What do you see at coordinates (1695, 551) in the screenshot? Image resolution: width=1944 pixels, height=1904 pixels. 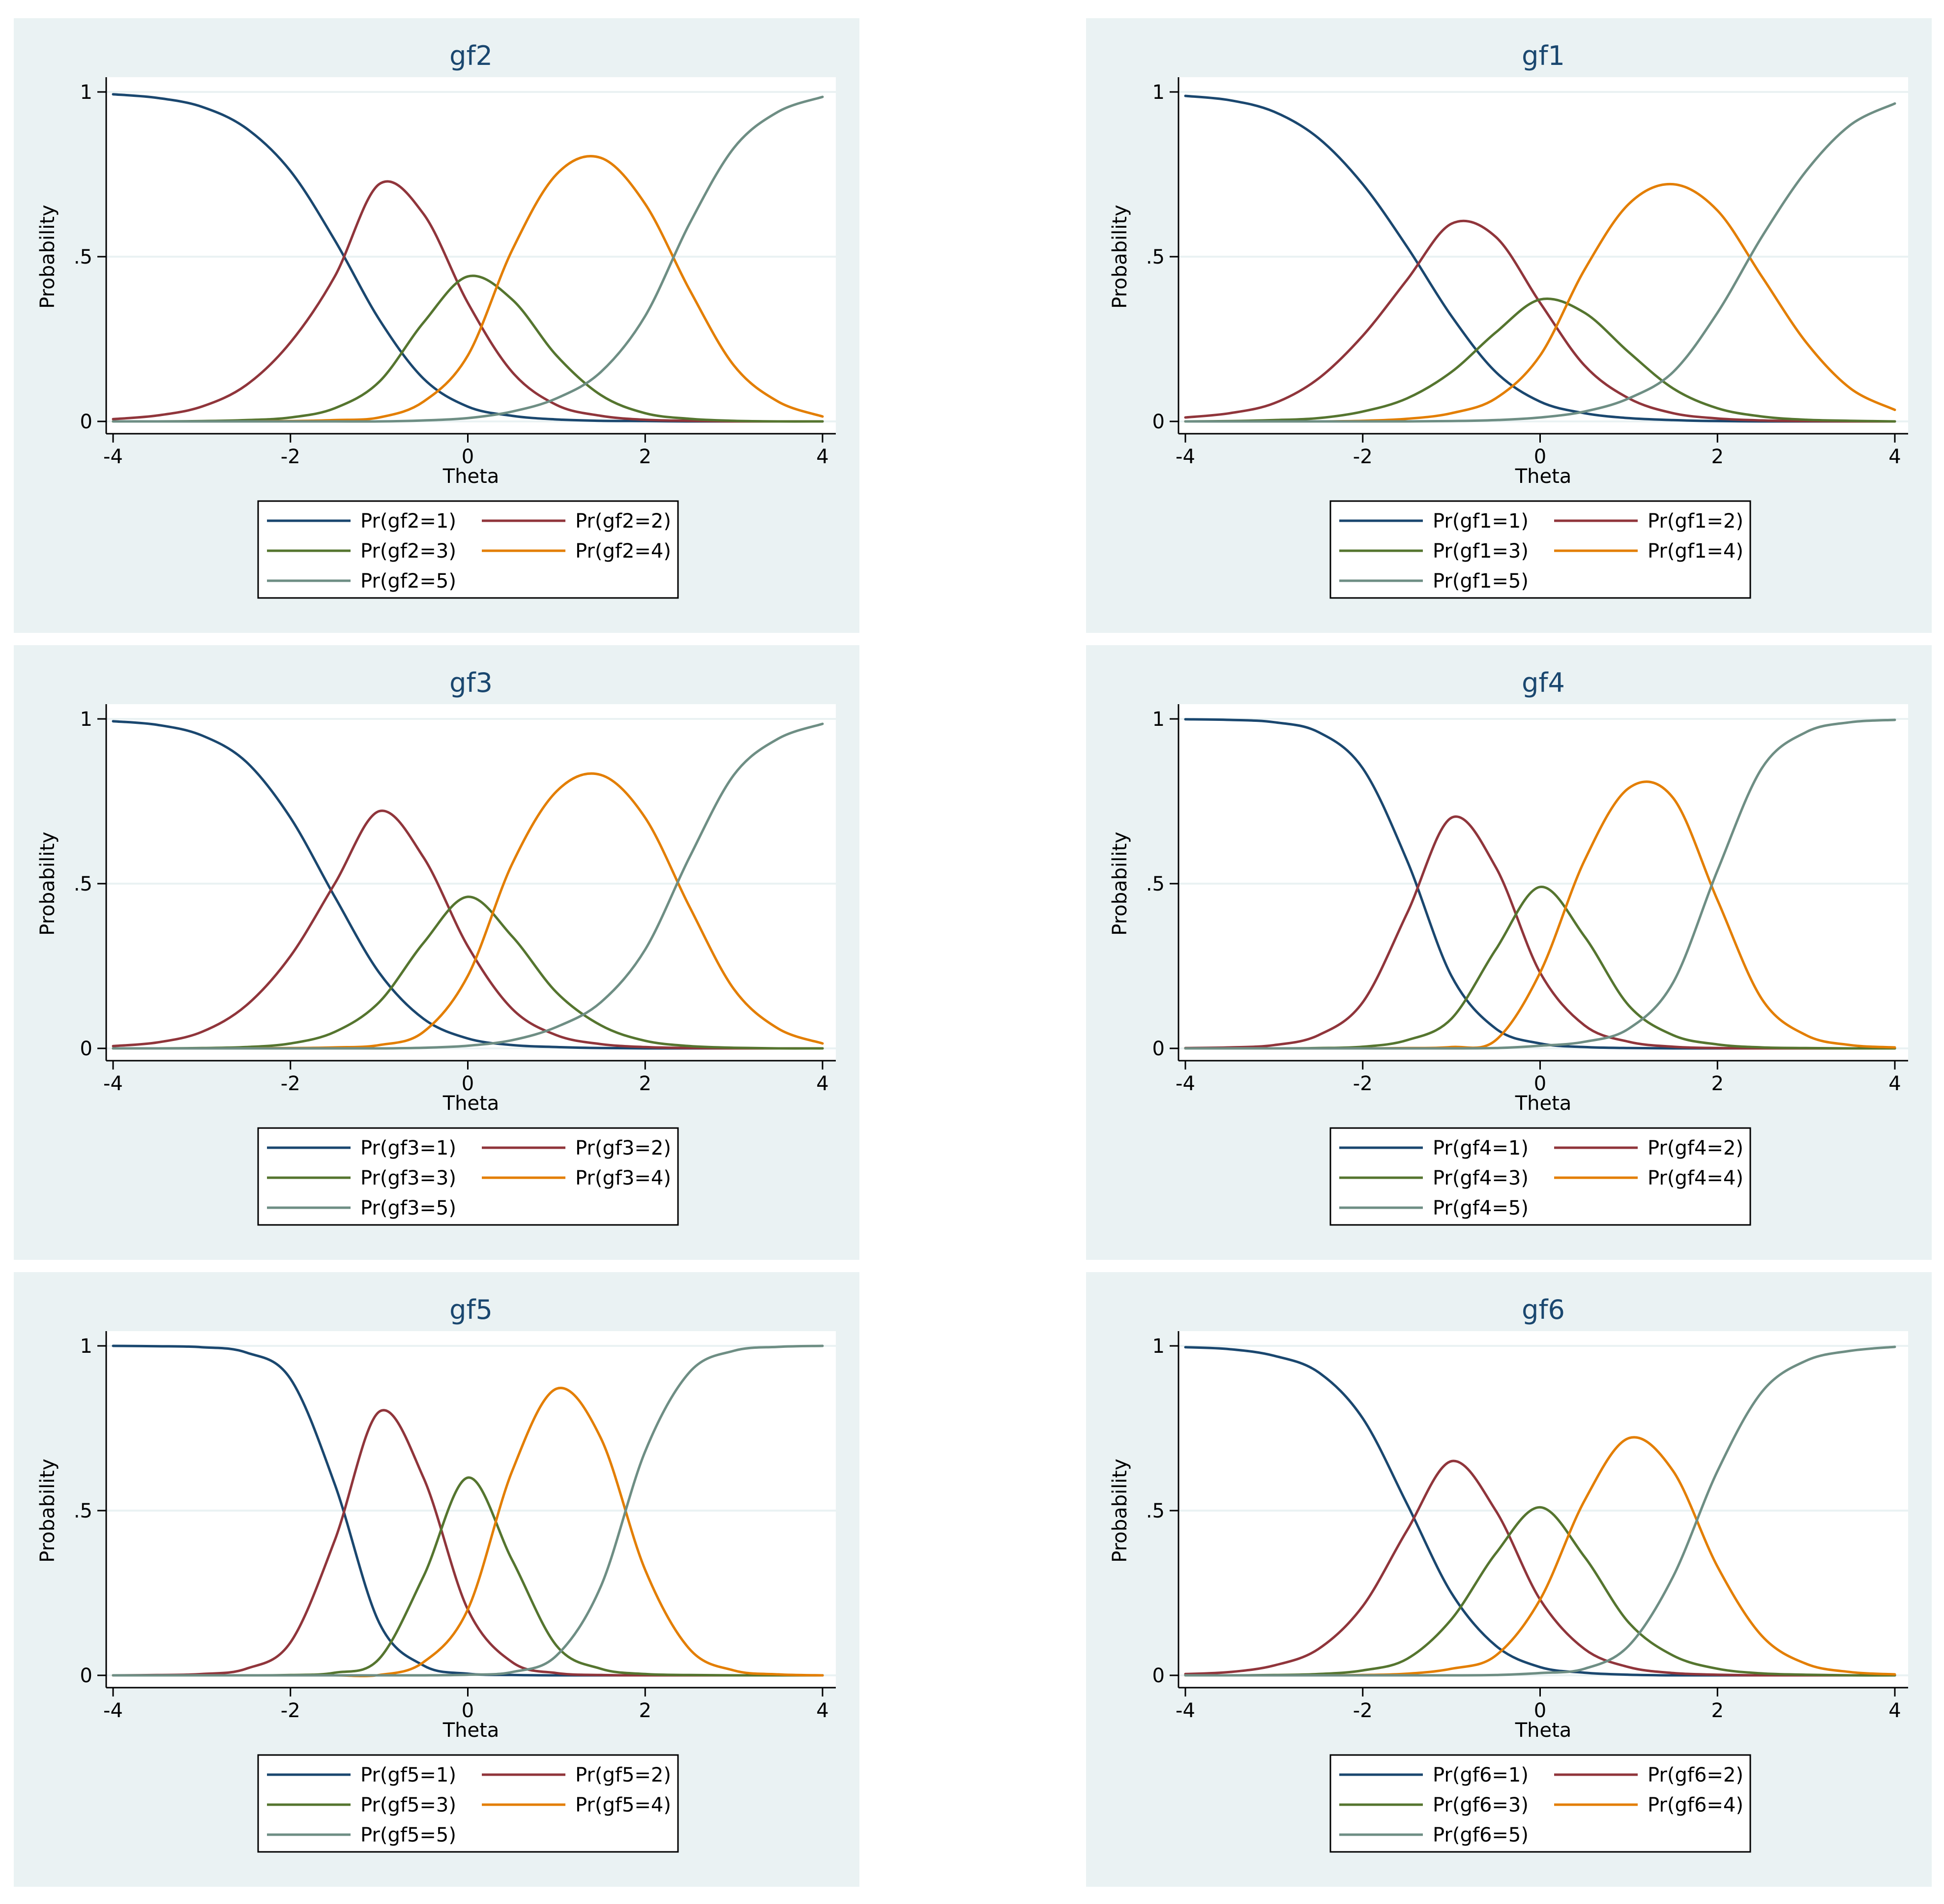 I see `legend-label: Pr(gf1=4)` at bounding box center [1695, 551].